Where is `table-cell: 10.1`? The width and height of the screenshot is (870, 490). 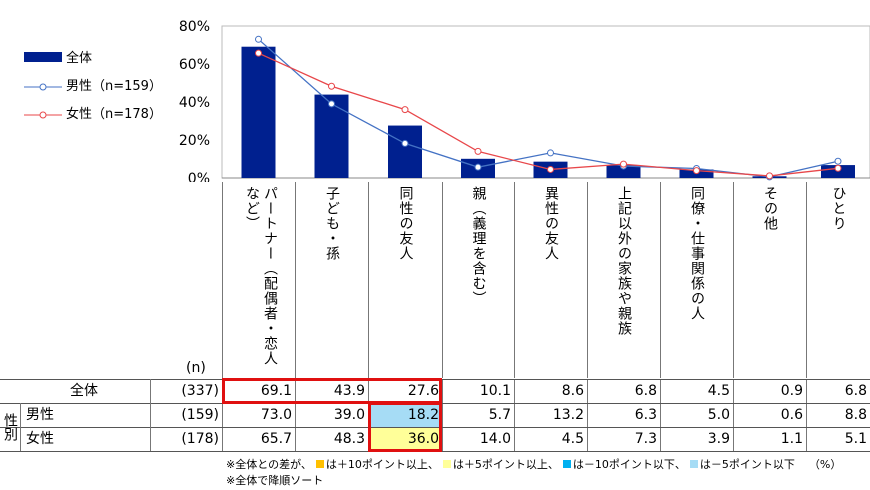 table-cell: 10.1 is located at coordinates (478, 391).